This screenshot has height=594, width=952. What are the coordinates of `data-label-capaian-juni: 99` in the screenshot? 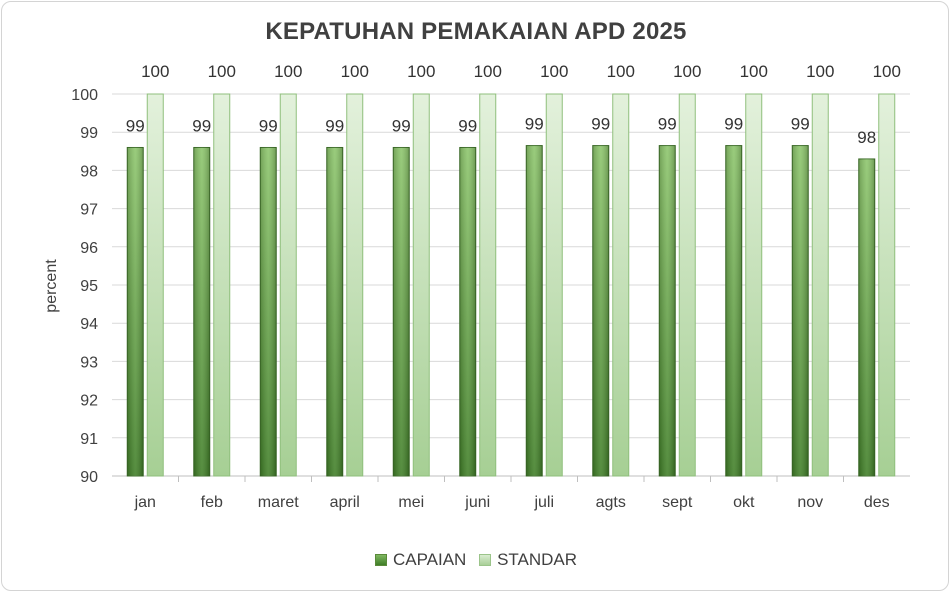 It's located at (467, 125).